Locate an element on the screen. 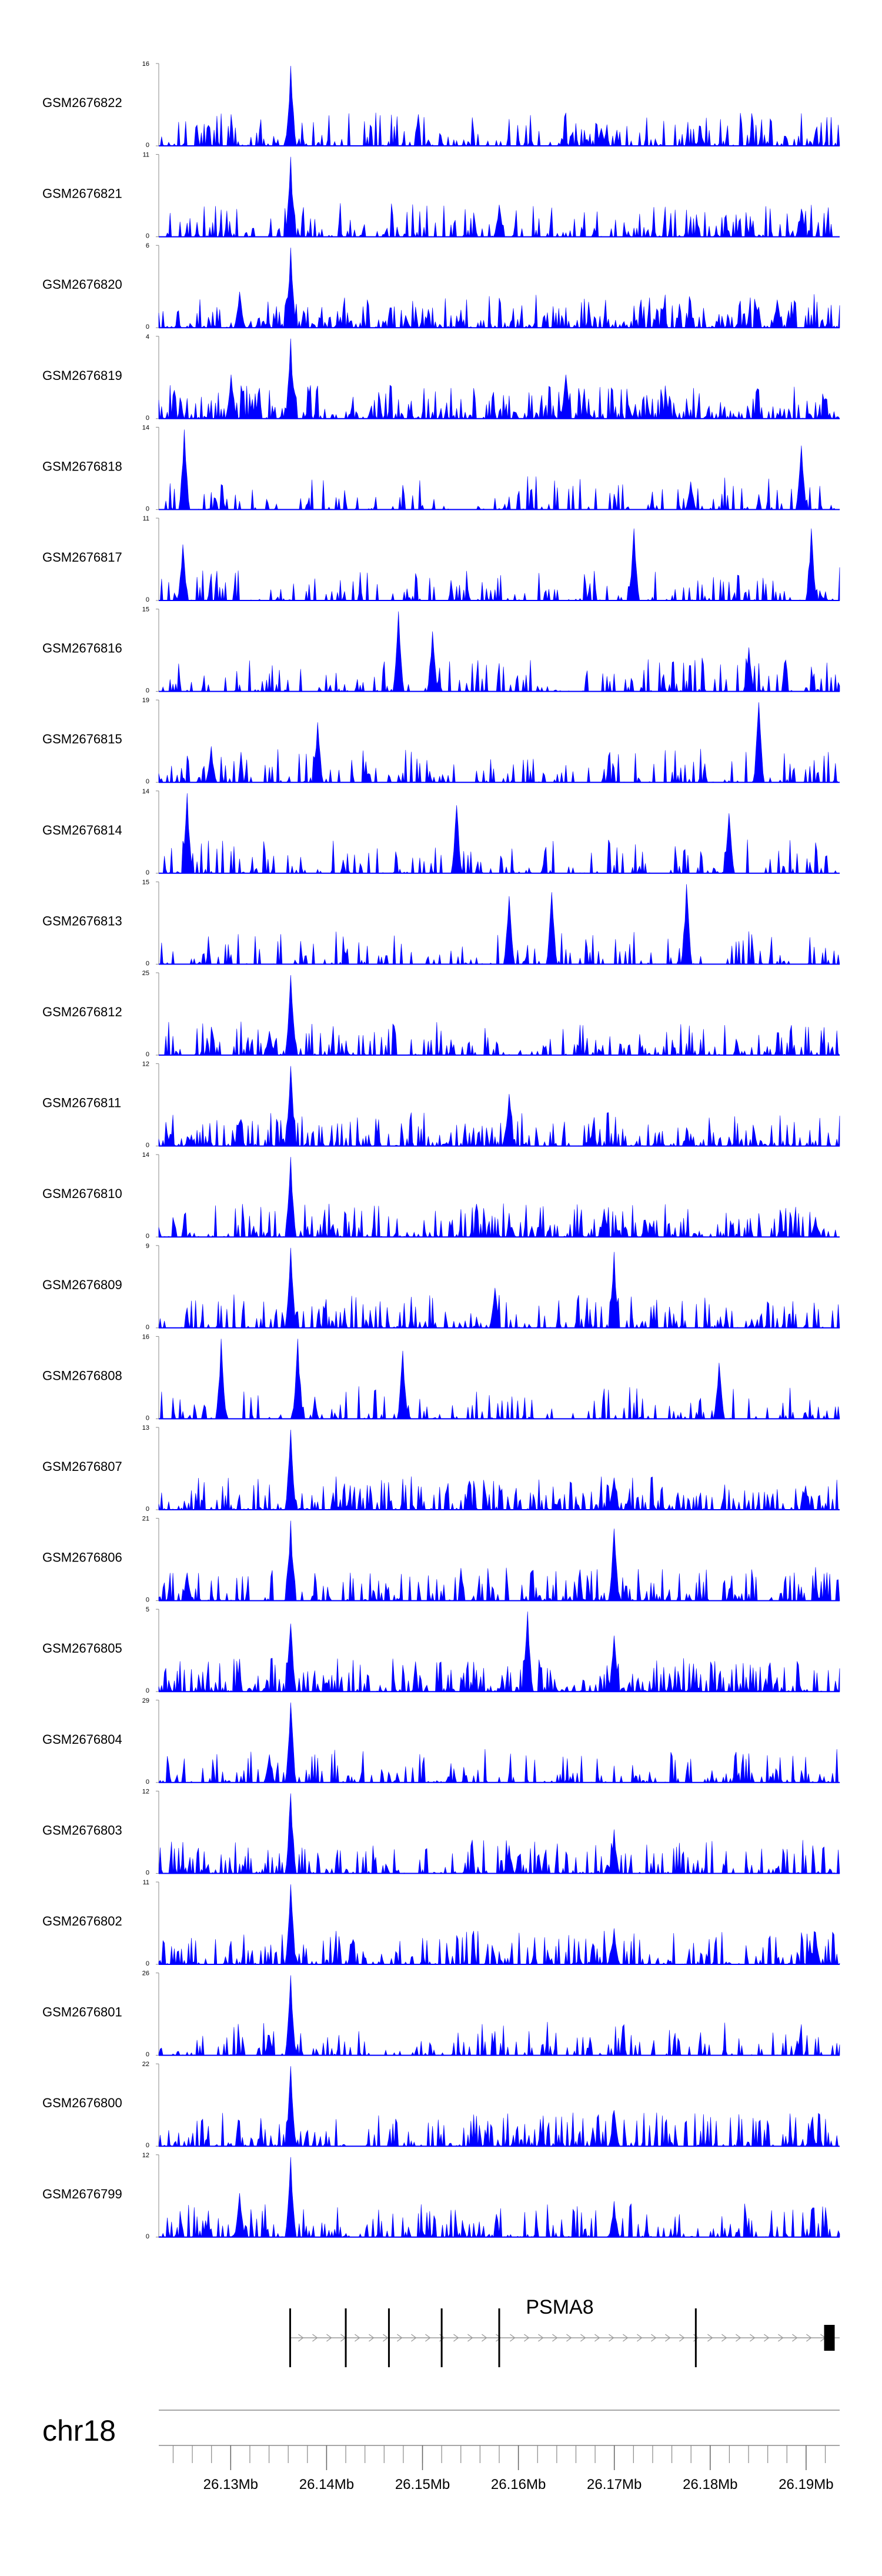 The image size is (882, 2576). y-max-label: 15 is located at coordinates (145, 882).